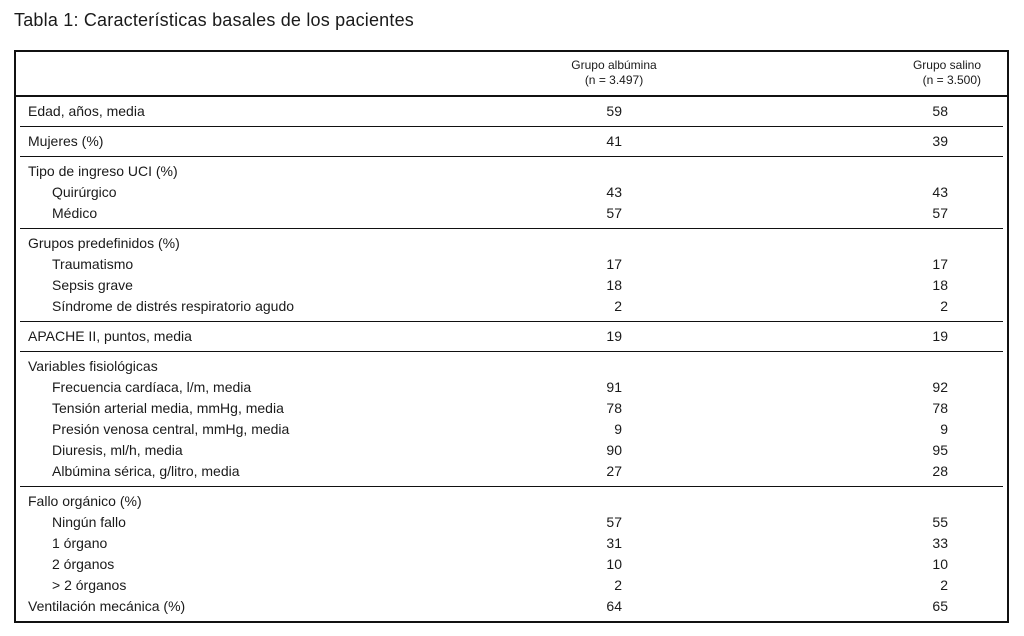  Describe the element at coordinates (93, 264) in the screenshot. I see `row-label: Traumatismo` at that location.